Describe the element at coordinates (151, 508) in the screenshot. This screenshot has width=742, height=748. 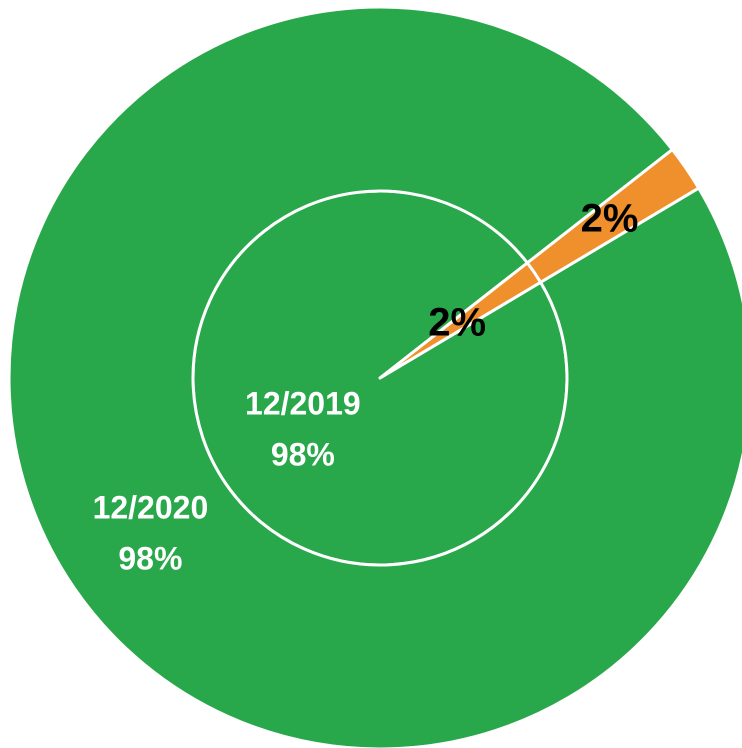
I see `series-name-label: 12/2020` at that location.